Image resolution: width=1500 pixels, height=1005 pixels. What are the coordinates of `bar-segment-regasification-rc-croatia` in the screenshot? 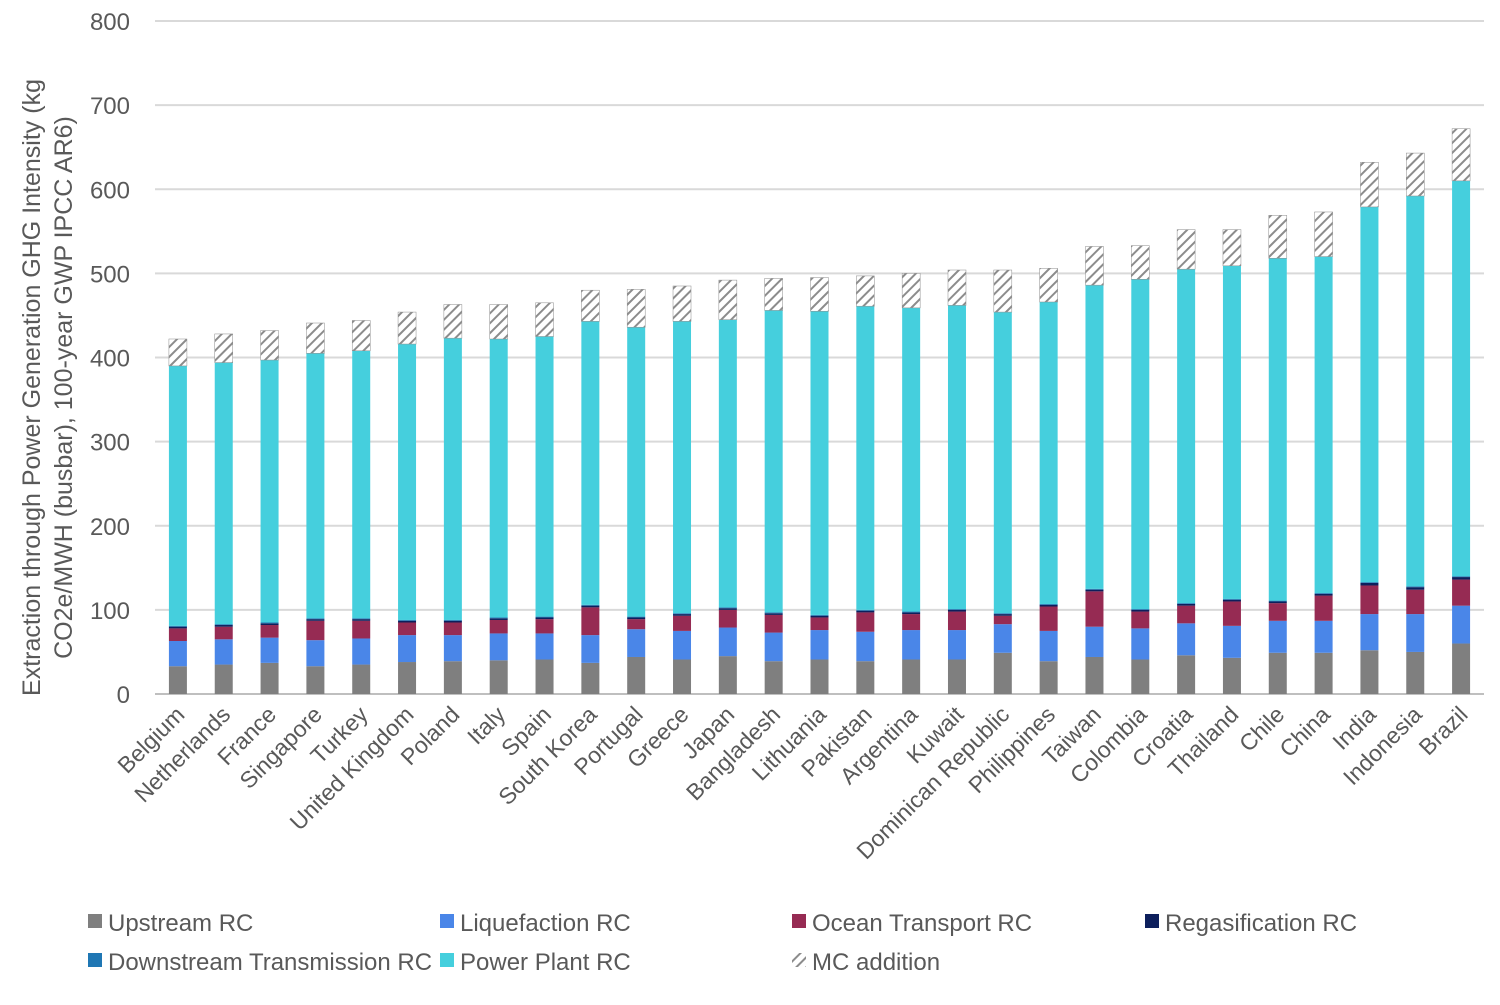 It's located at (1186, 604).